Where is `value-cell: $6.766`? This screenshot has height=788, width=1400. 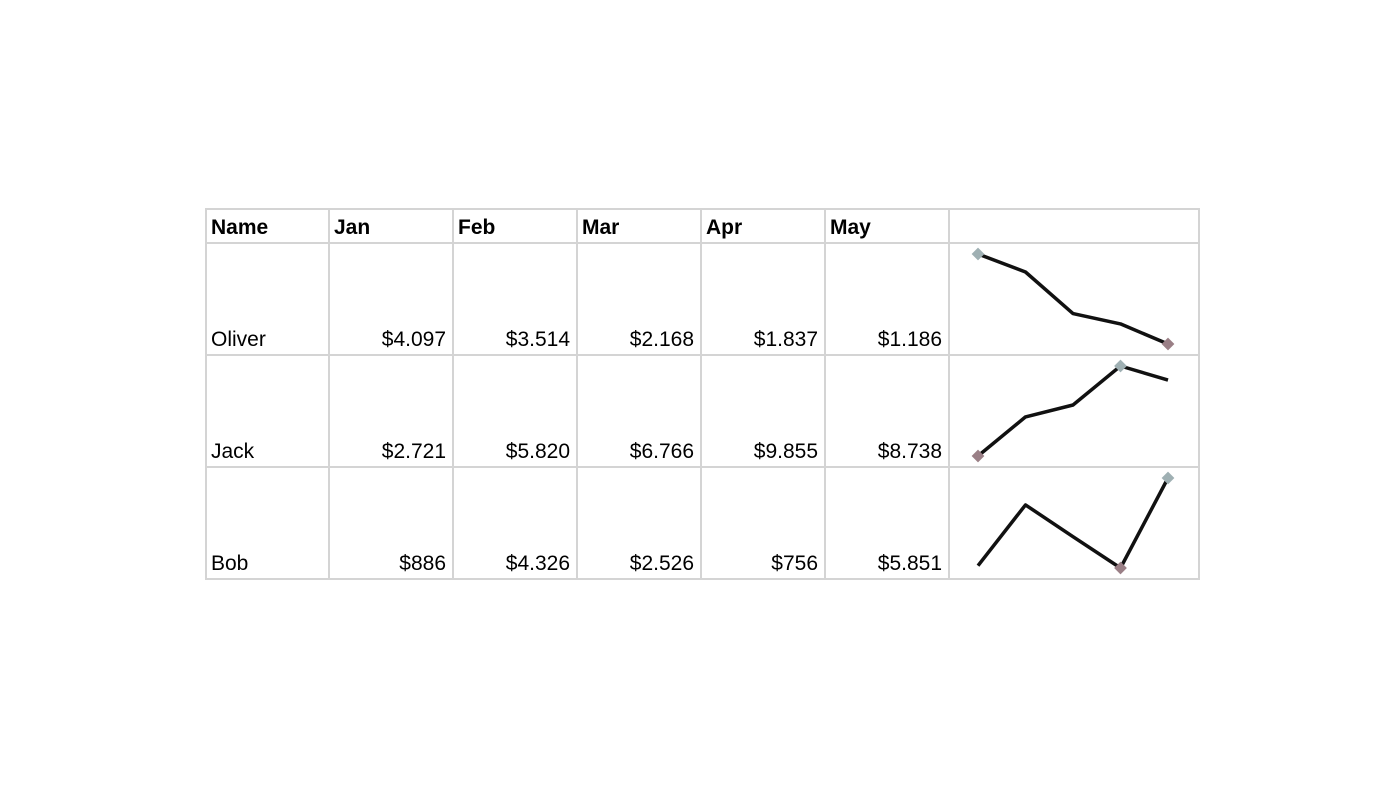
value-cell: $6.766 is located at coordinates (639, 411).